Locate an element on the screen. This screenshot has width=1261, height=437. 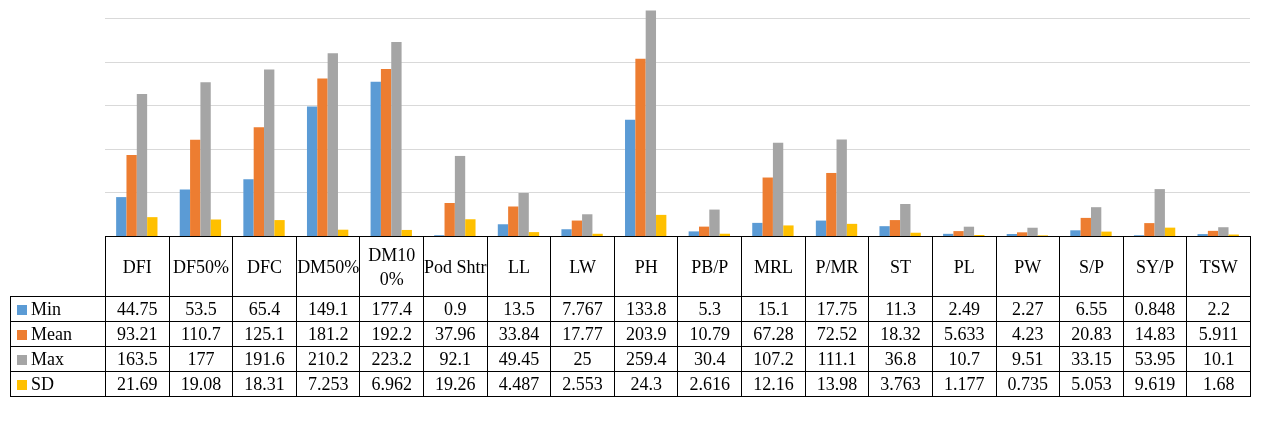
data-label: 13.5 is located at coordinates (519, 309).